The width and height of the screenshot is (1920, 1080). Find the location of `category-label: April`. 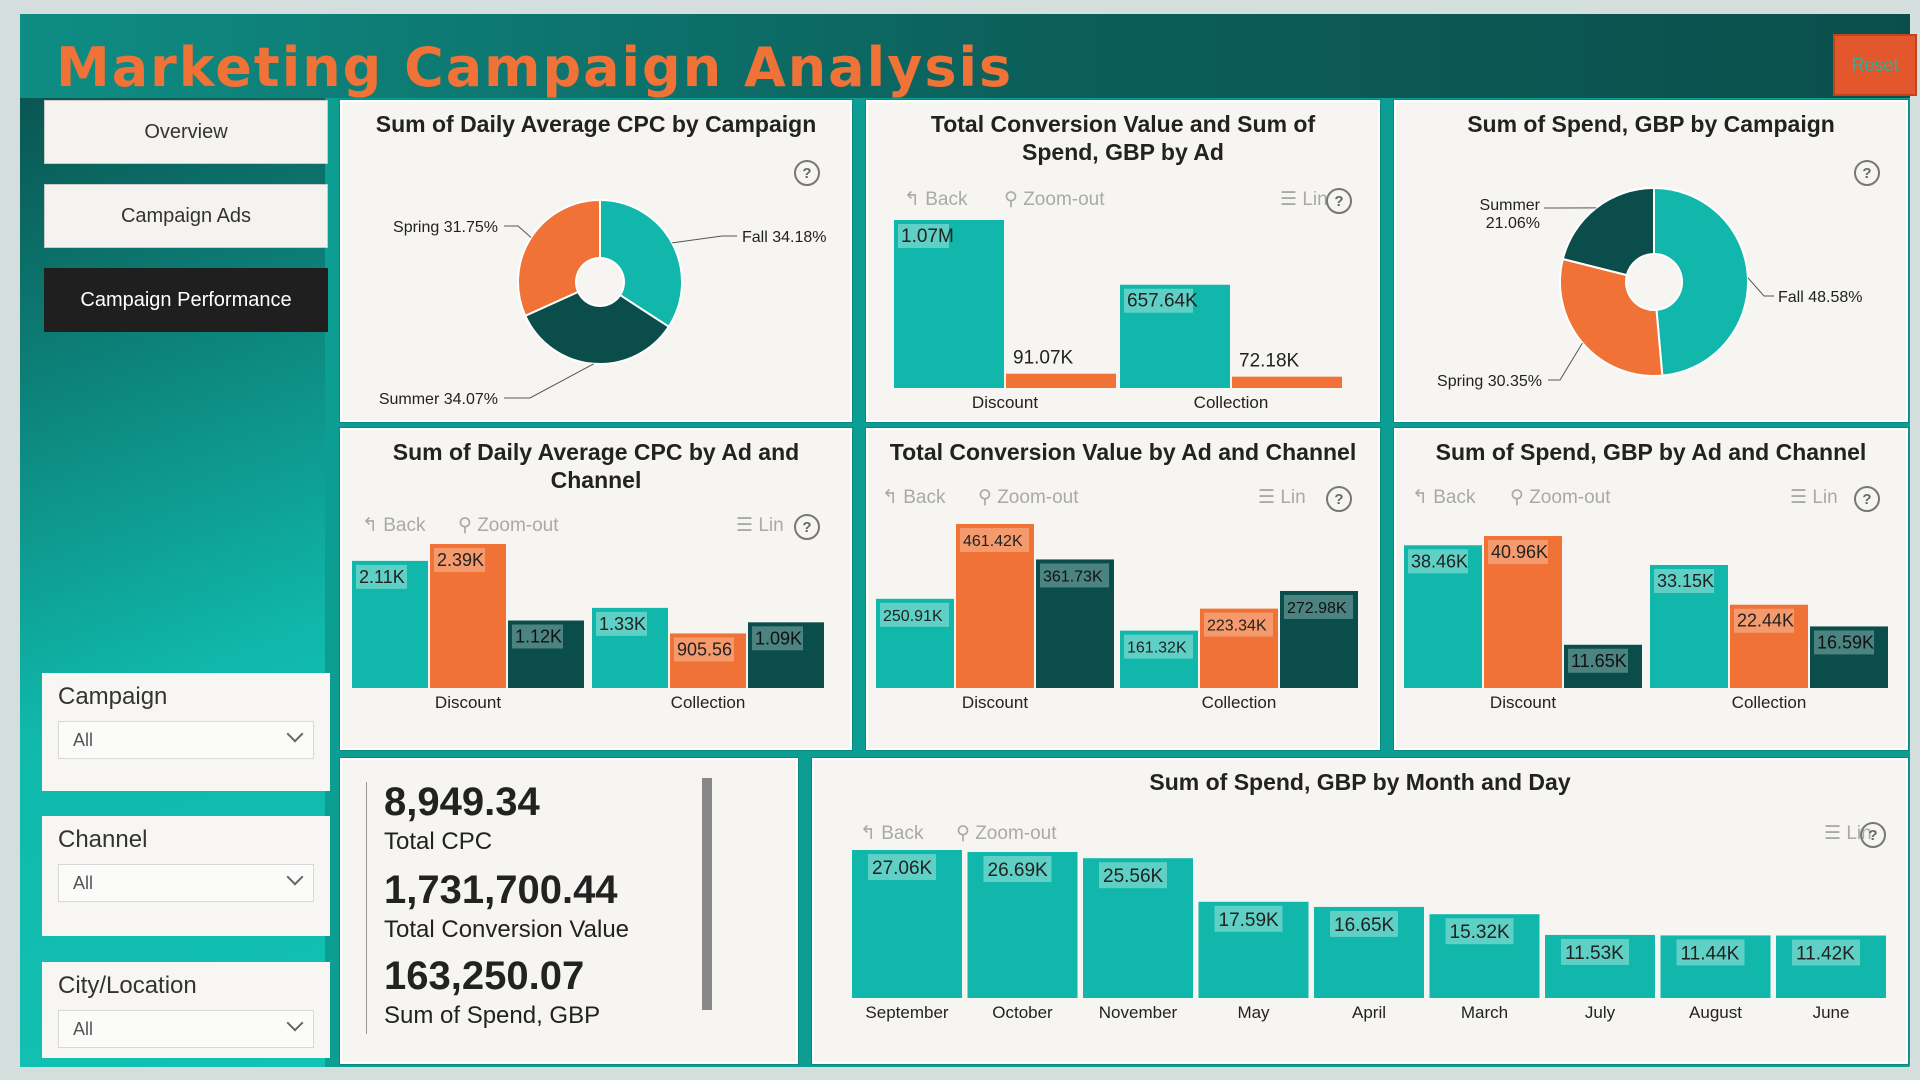

category-label: April is located at coordinates (1369, 1012).